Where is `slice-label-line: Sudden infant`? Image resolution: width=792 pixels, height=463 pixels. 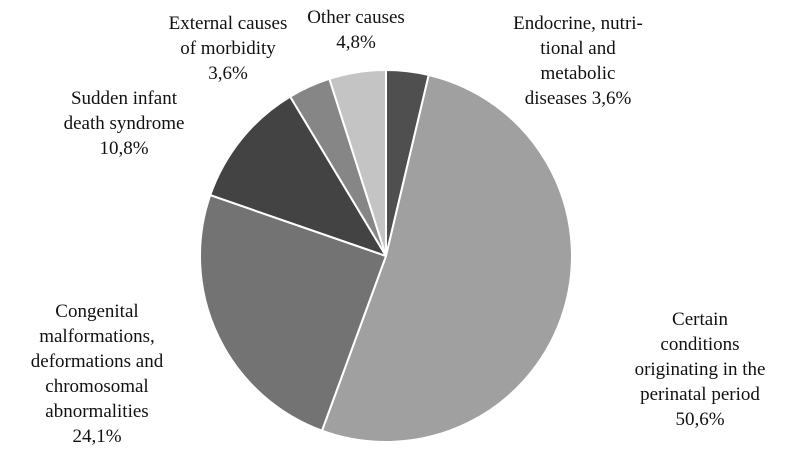
slice-label-line: Sudden infant is located at coordinates (124, 98).